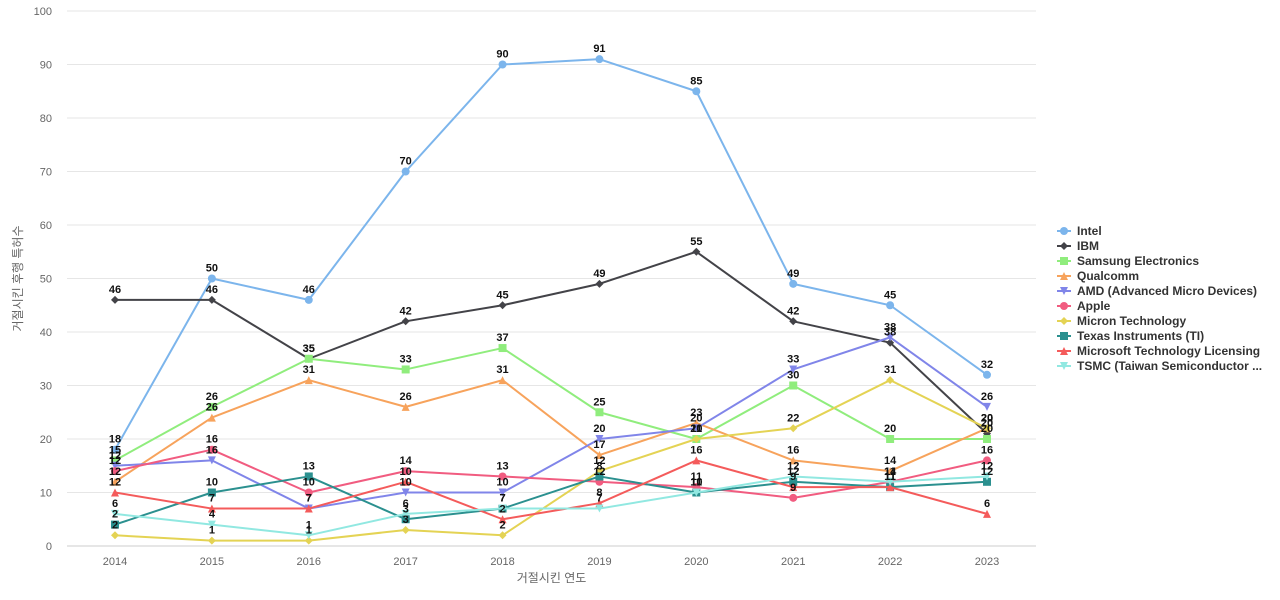 Image resolution: width=1280 pixels, height=600 pixels. I want to click on y-tick-label: 0, so click(49, 547).